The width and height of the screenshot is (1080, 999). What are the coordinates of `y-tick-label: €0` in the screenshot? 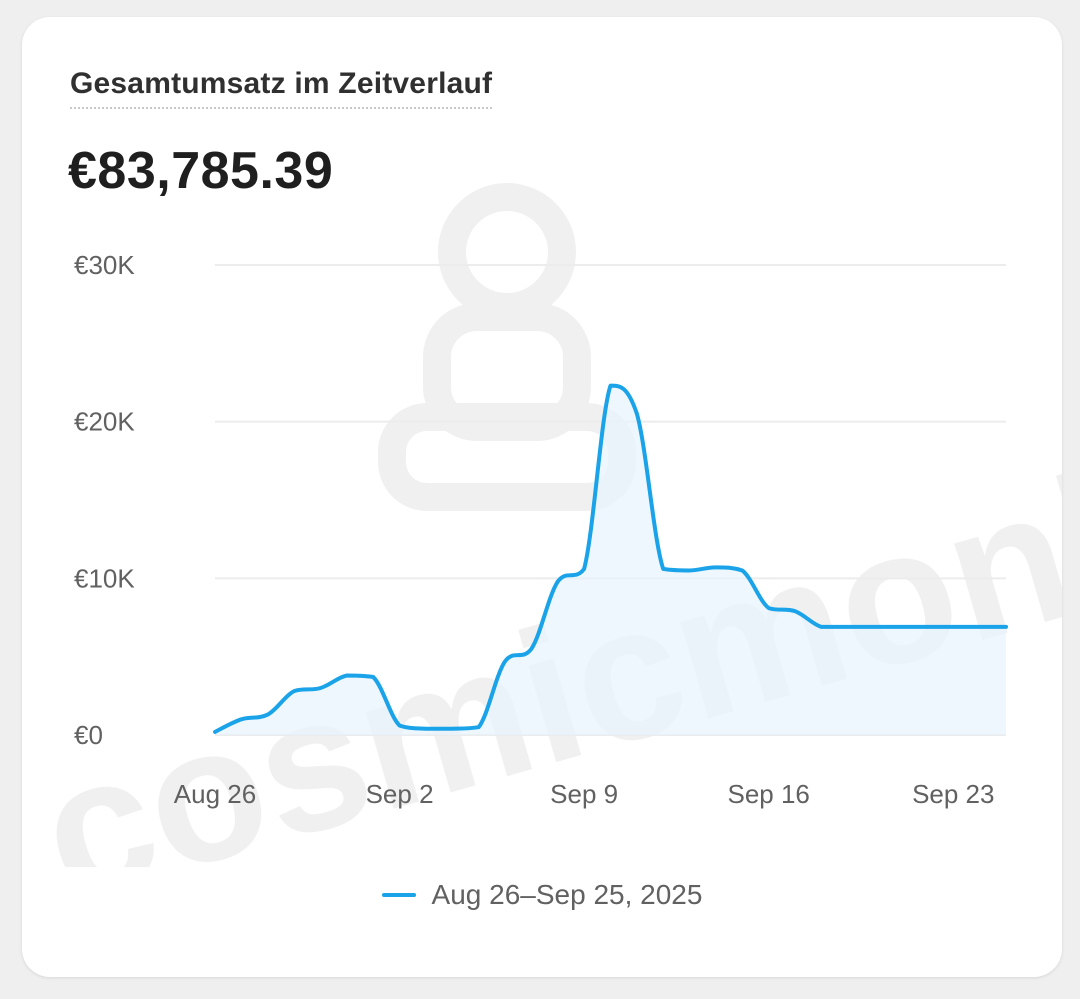 It's located at (88, 735).